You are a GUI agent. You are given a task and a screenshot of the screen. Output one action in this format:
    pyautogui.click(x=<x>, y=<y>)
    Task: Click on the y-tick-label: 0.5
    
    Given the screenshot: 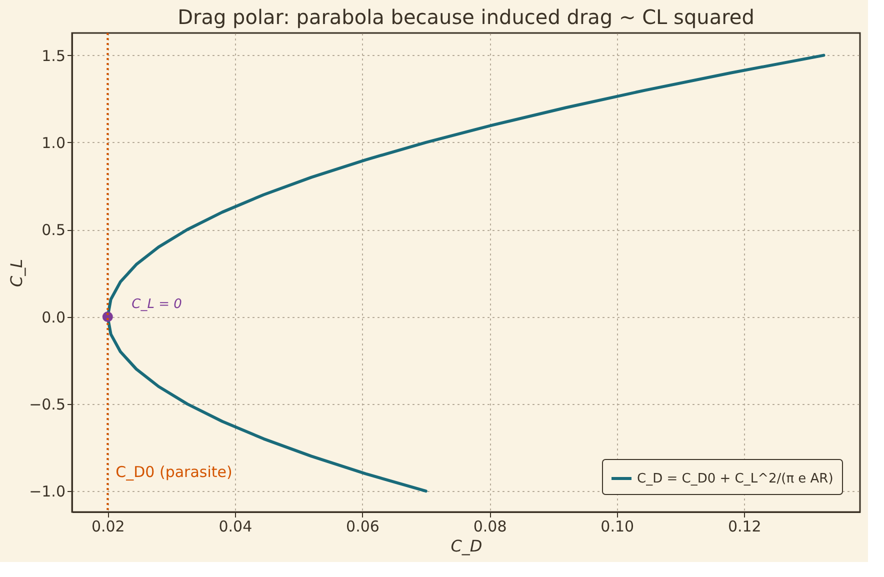 What is the action you would take?
    pyautogui.click(x=54, y=230)
    